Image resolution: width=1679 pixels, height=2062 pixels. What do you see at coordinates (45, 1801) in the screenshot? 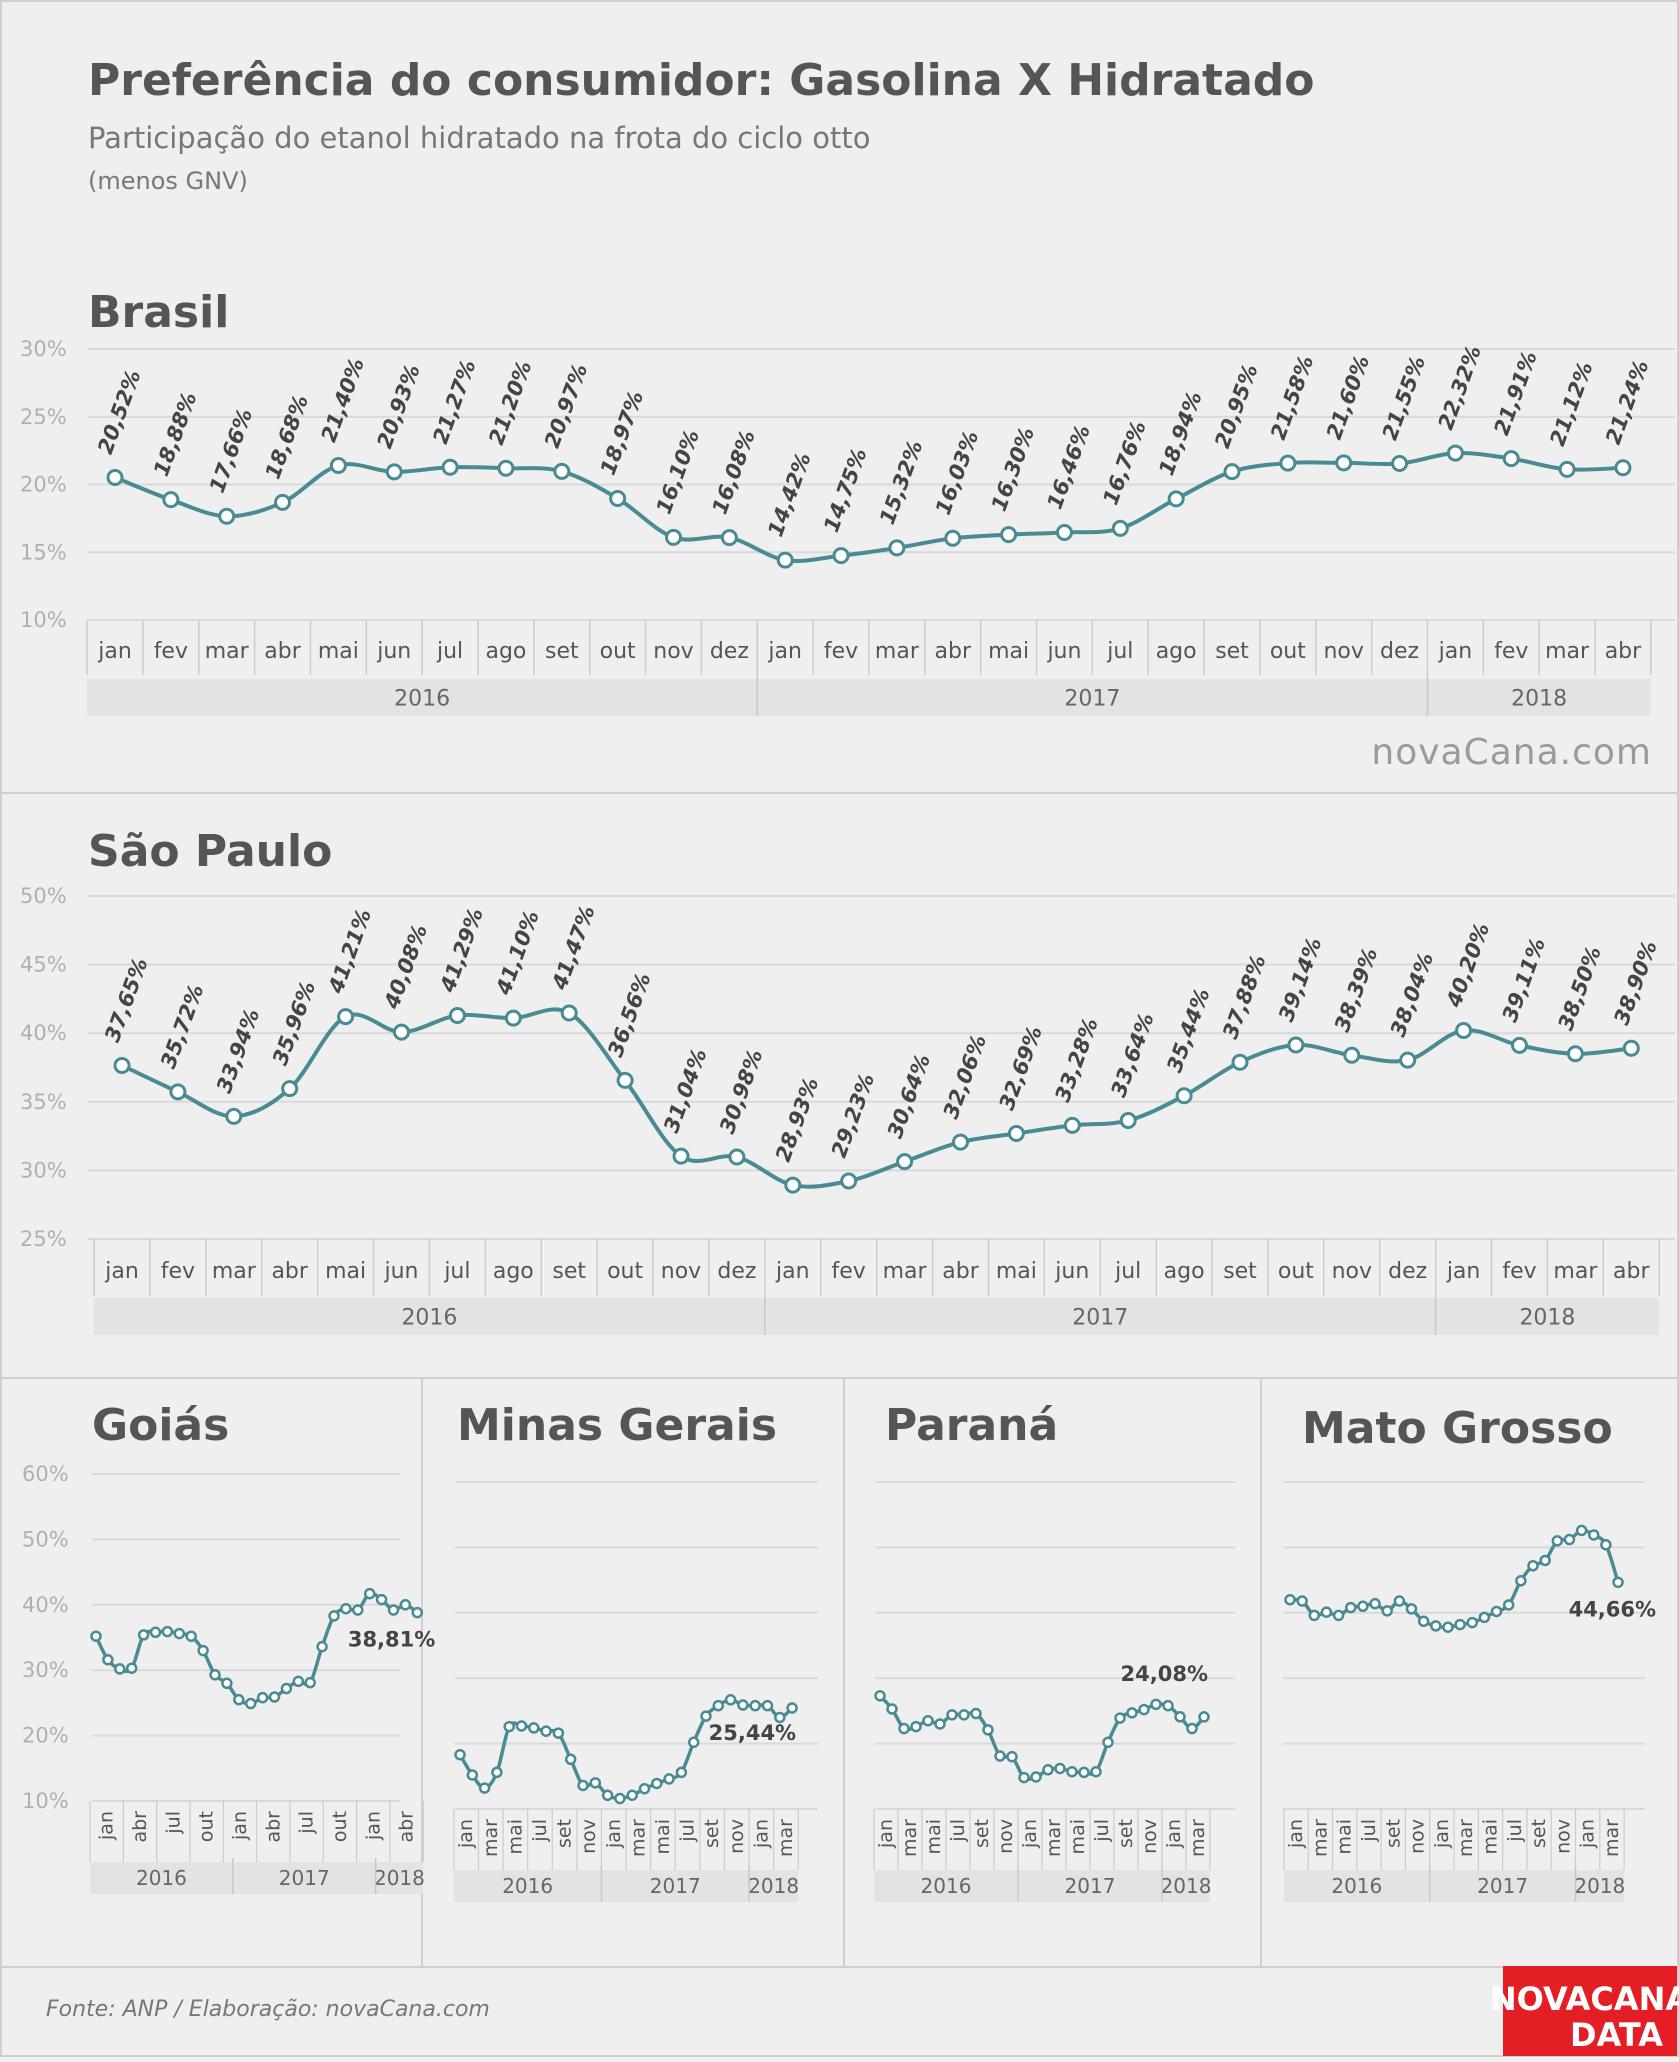
I see `y-tick-label: 10%` at bounding box center [45, 1801].